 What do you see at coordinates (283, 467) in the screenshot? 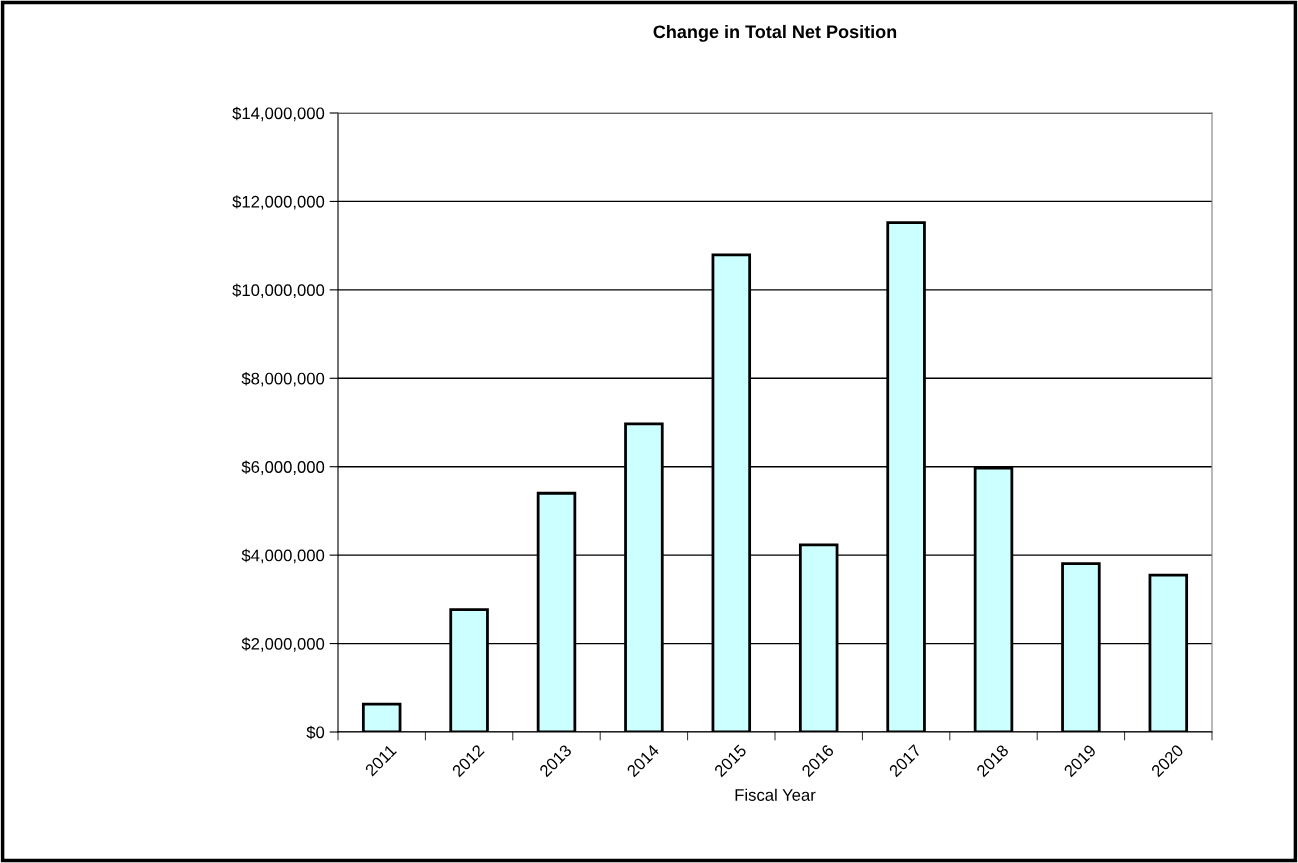
I see `y-tick-label: $6,000,000` at bounding box center [283, 467].